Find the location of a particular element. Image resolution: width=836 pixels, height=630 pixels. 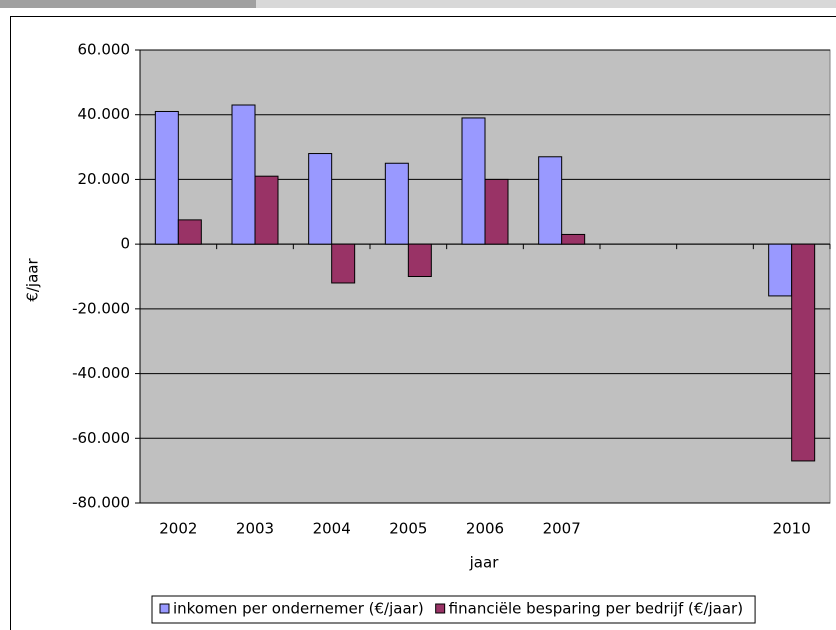

y-tick-label: 20.000 is located at coordinates (104, 179).